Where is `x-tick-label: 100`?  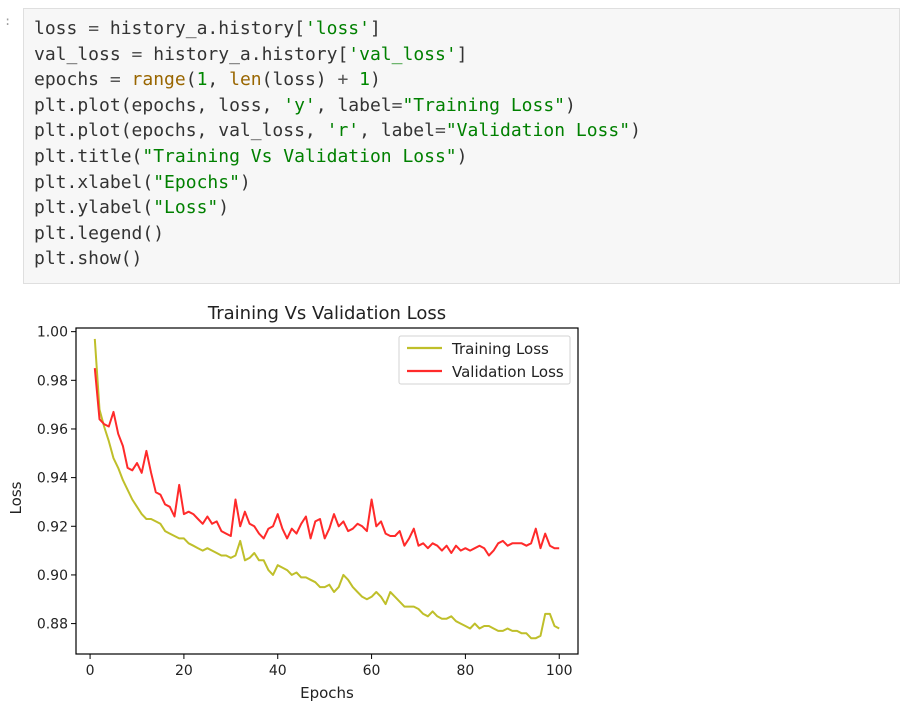 x-tick-label: 100 is located at coordinates (559, 671).